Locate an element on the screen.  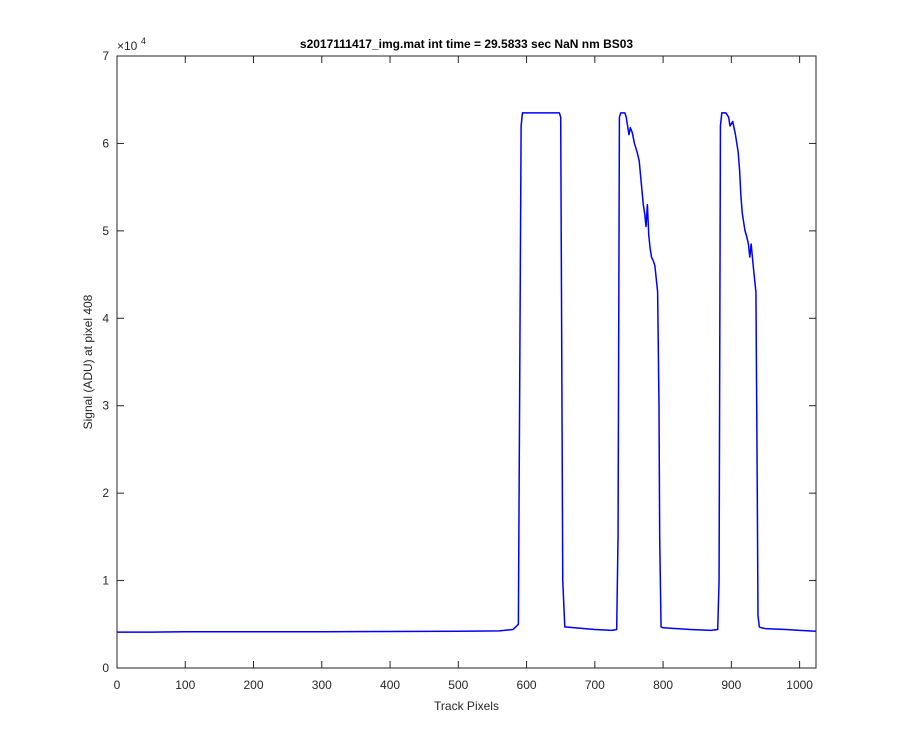
y-exponent-base: ×10 is located at coordinates (127, 46).